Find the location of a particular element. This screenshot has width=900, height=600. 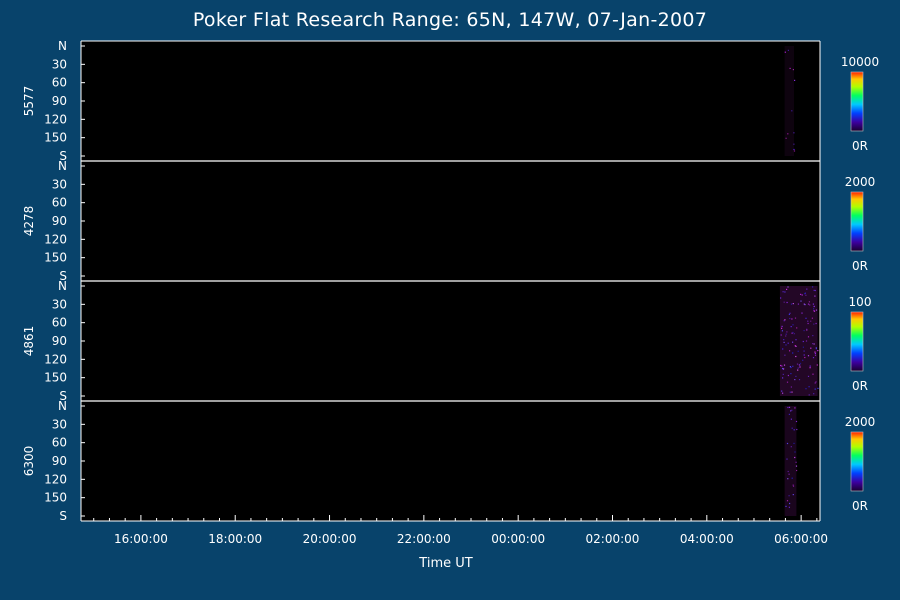

colorbar-max-label: 2000 is located at coordinates (860, 182).